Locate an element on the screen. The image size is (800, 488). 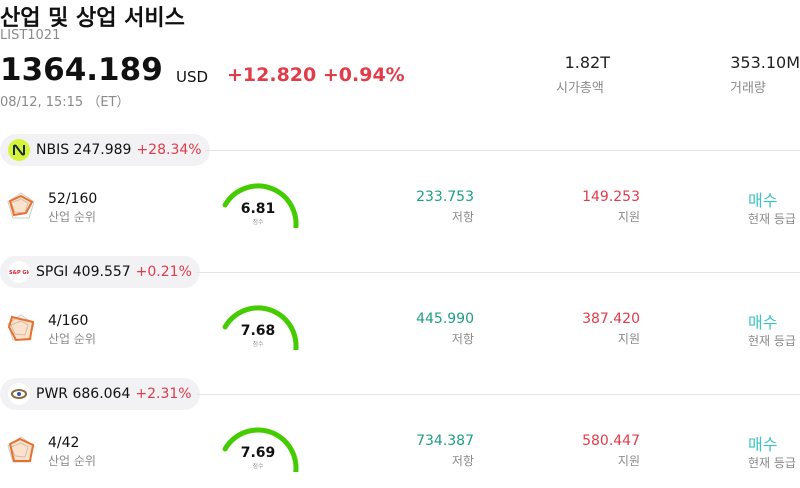
stock-pill-nbis: NBIS 247.989 +28.34% is located at coordinates (105, 150).